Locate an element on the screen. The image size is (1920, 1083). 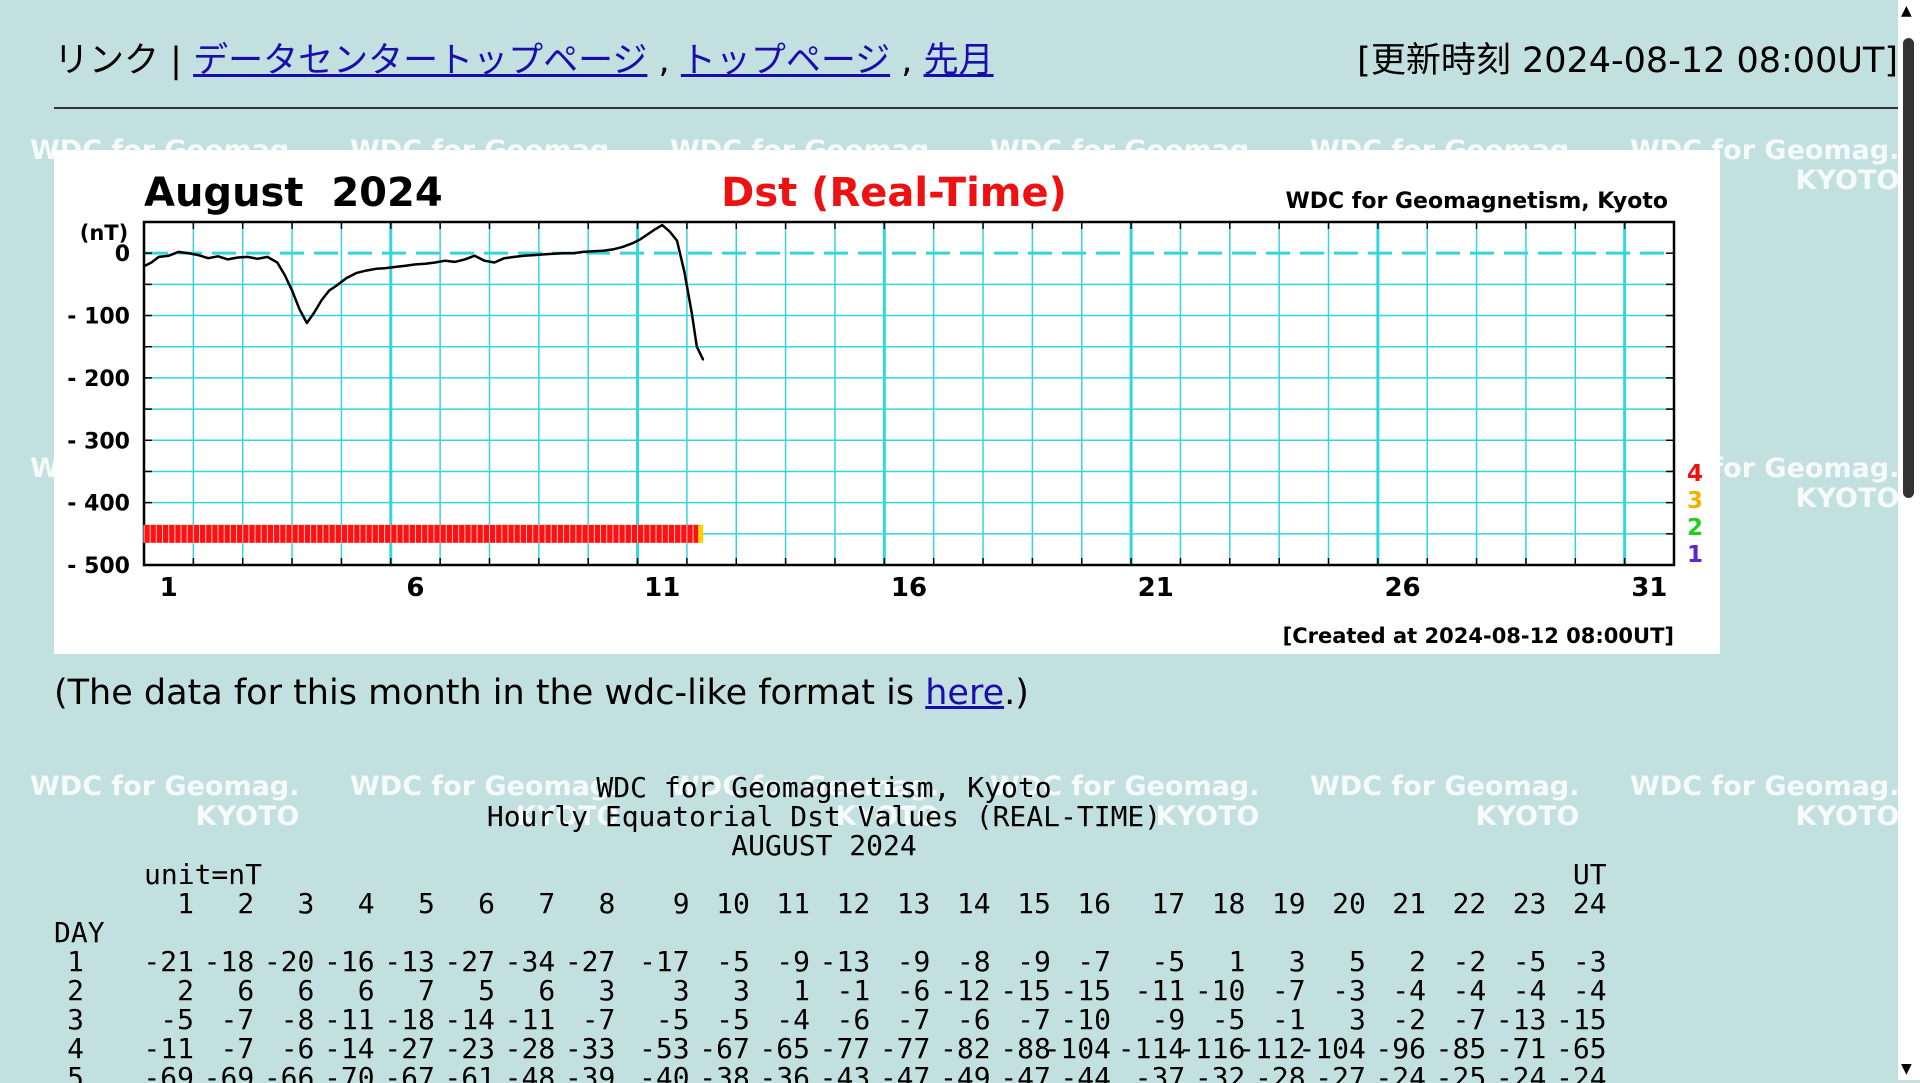
table-cell: -3 is located at coordinates (1589, 961).